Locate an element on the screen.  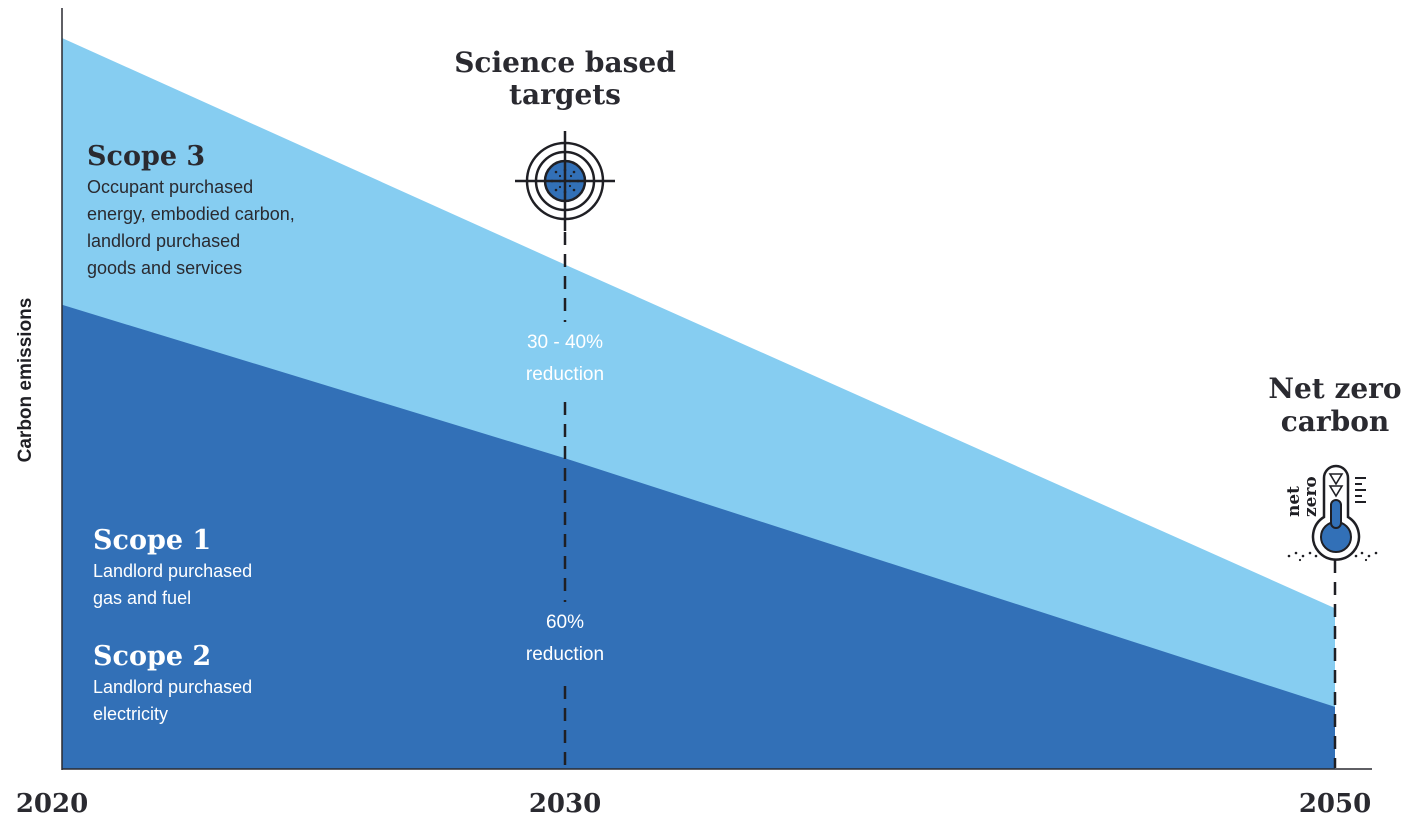
science-based-targets-title-line-2: targets is located at coordinates (565, 94).